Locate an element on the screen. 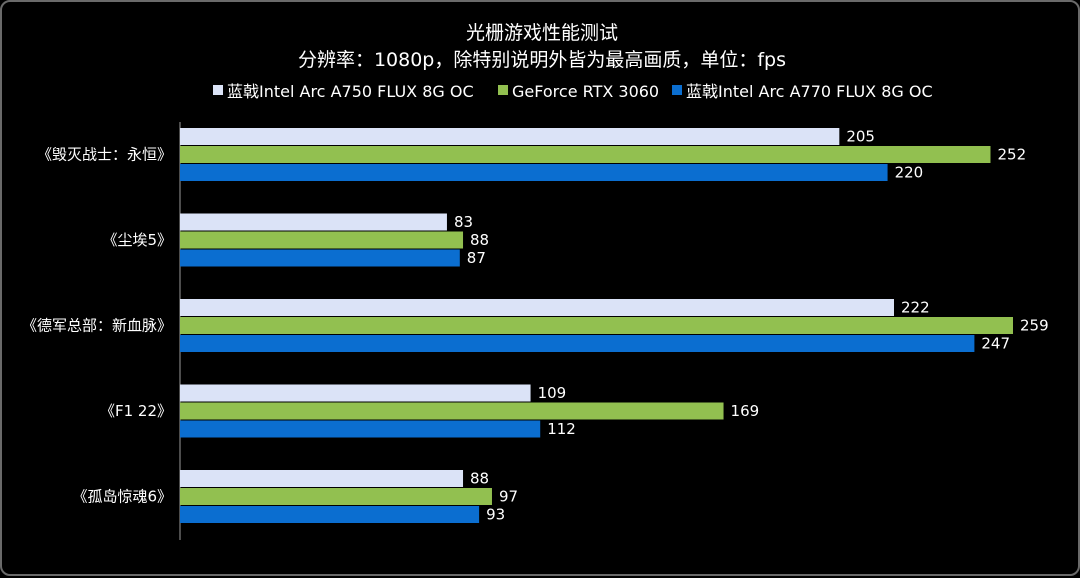 The width and height of the screenshot is (1080, 578). y-axis: 《毁灭战士：永恒》《尘埃5》《德军总部：新血脉》《F1 22》《孤岛惊魂6》 is located at coordinates (101, 331).